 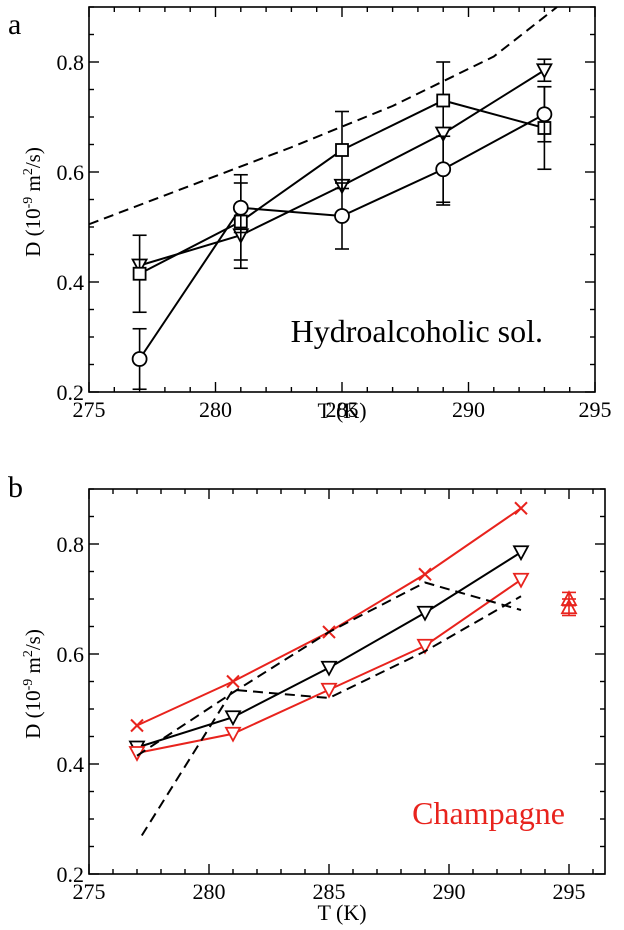 What do you see at coordinates (71, 654) in the screenshot?
I see `y-tick-label-b: 0.6` at bounding box center [71, 654].